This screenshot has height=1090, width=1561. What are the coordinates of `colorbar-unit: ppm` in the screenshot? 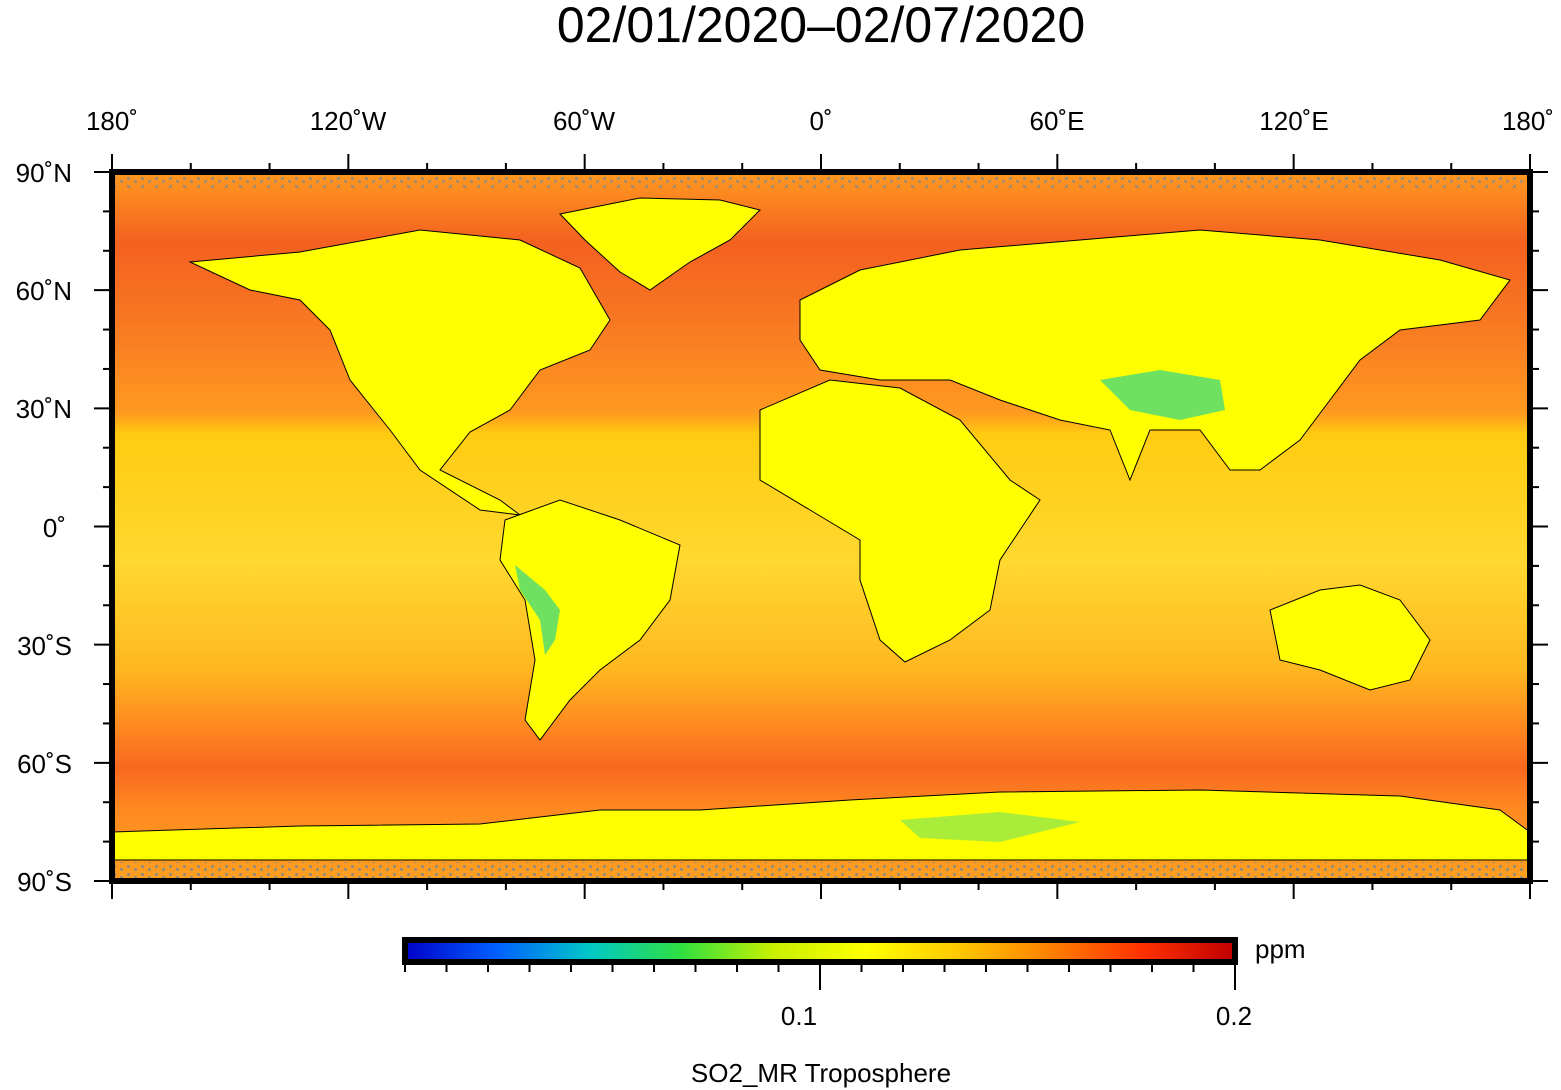 It's located at (1280, 949).